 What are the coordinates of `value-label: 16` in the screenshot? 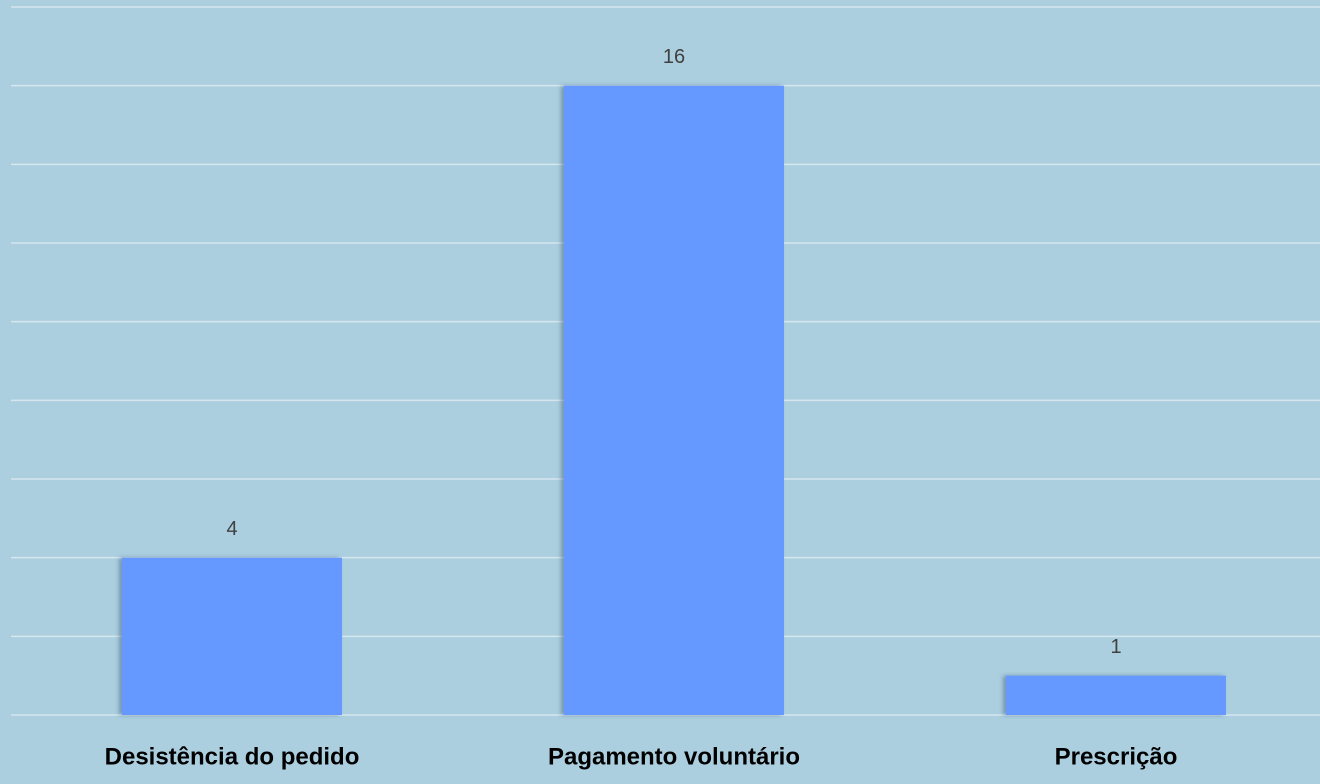 It's located at (674, 57).